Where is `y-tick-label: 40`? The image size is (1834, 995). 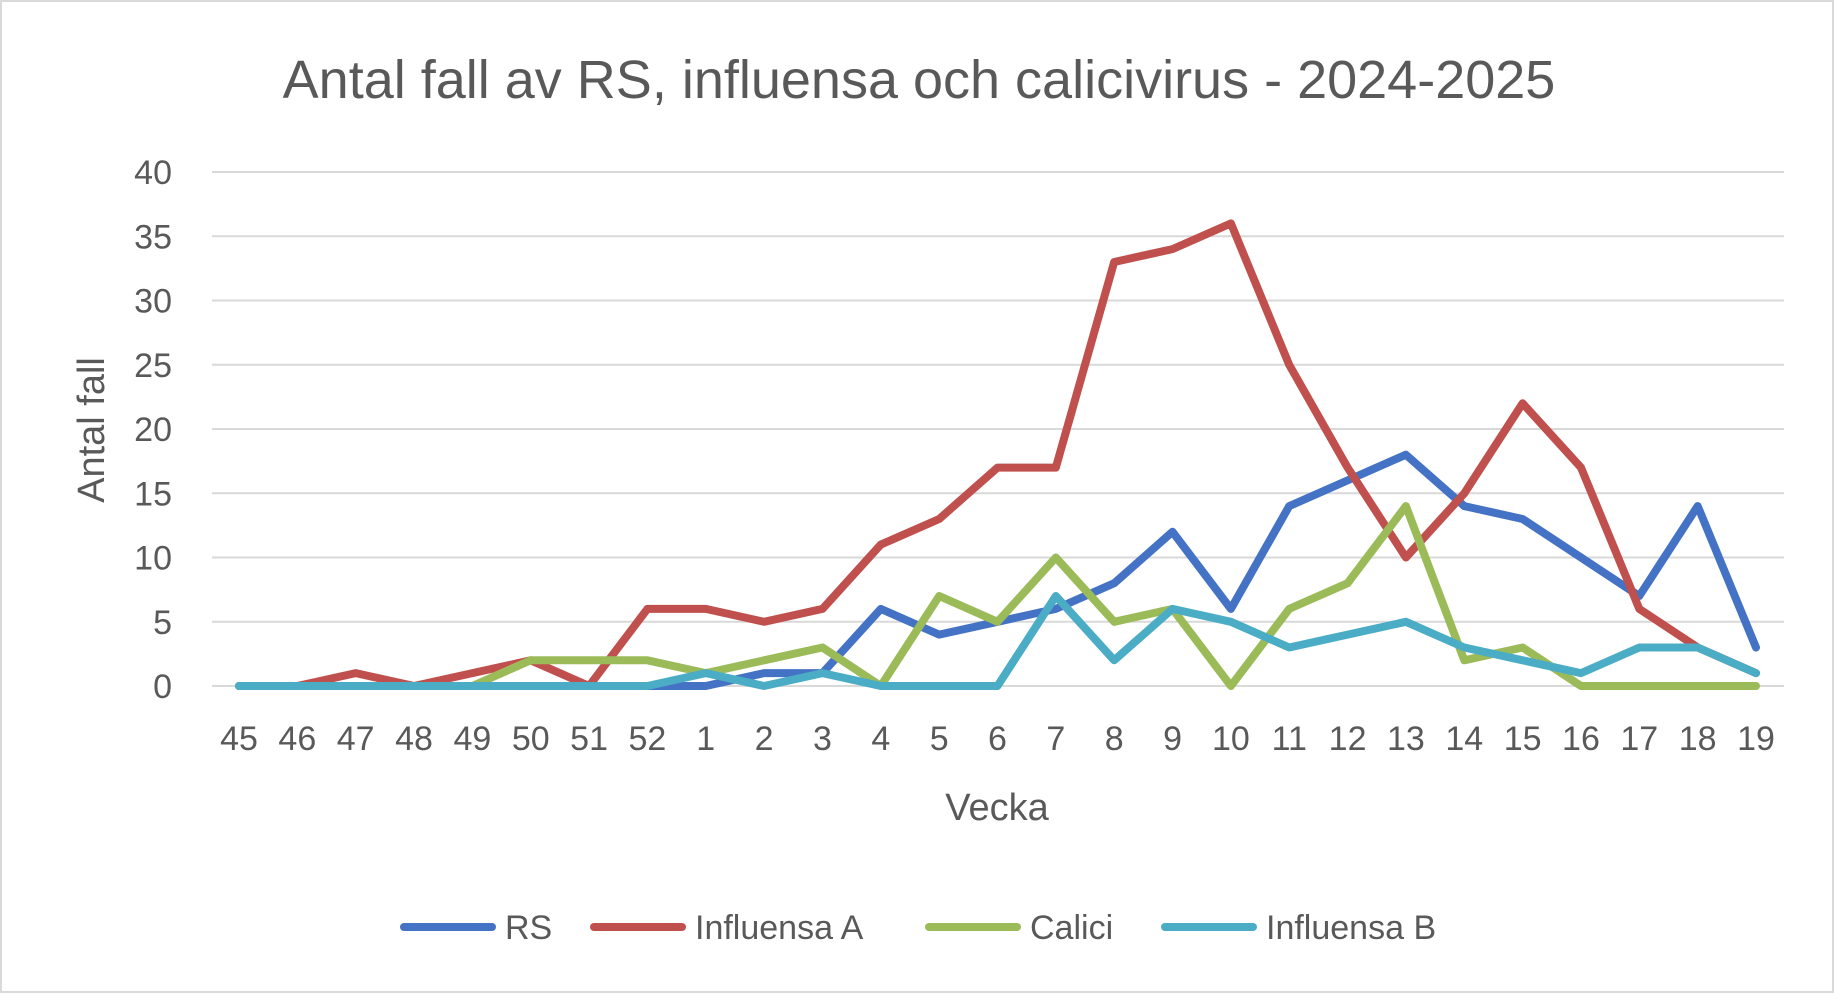 y-tick-label: 40 is located at coordinates (153, 173).